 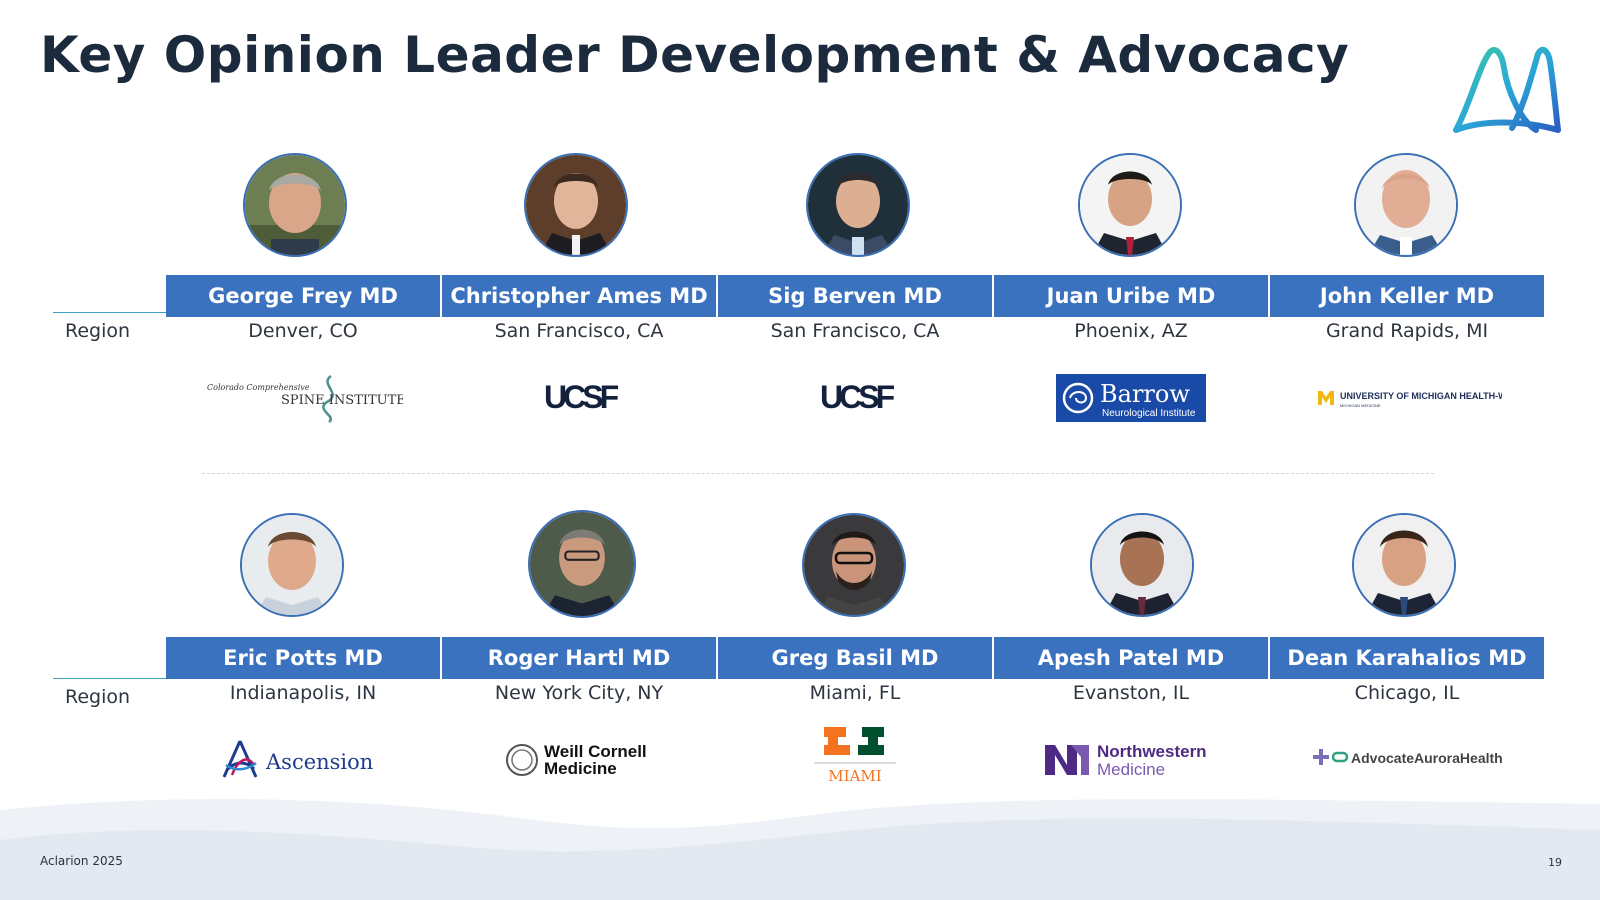 What do you see at coordinates (1407, 296) in the screenshot?
I see `name-bar: John Keller MD` at bounding box center [1407, 296].